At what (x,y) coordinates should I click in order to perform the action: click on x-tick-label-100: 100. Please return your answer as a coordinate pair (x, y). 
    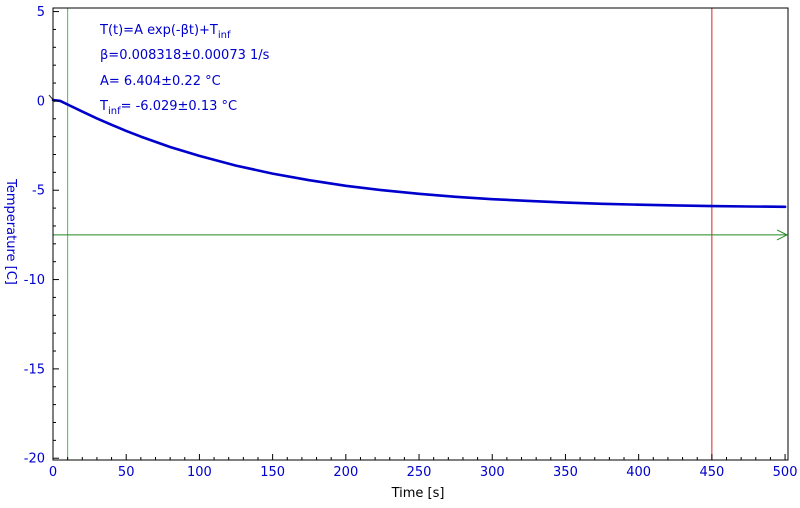
    Looking at the image, I should click on (199, 472).